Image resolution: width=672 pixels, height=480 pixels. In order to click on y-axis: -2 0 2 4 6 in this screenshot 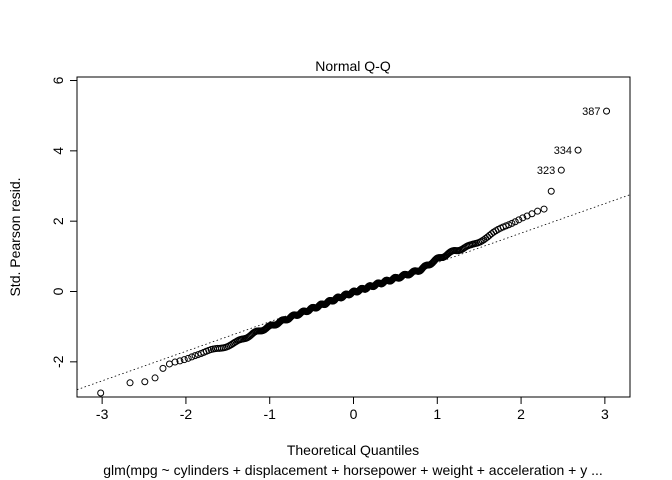, I will do `click(64, 222)`.